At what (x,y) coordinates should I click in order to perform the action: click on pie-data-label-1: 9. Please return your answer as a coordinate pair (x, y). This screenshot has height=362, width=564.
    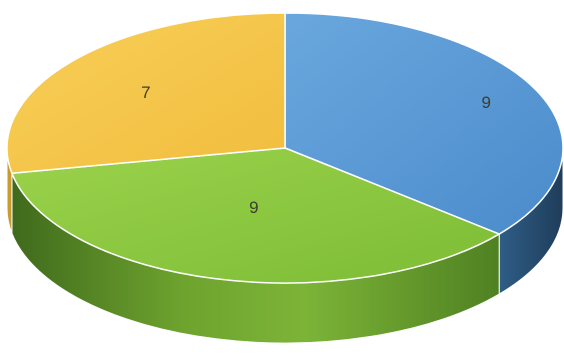
    Looking at the image, I should click on (485, 102).